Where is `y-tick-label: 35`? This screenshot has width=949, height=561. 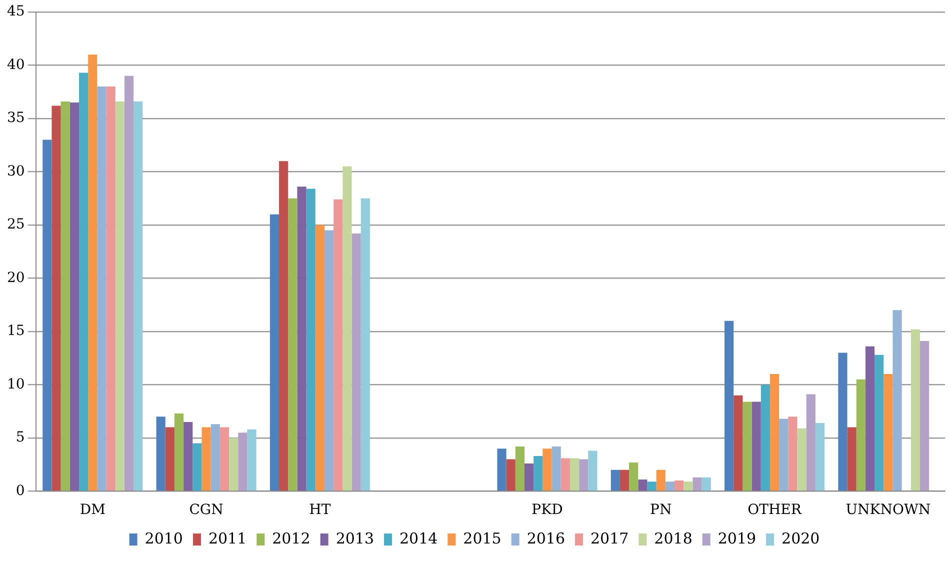
y-tick-label: 35 is located at coordinates (15, 118).